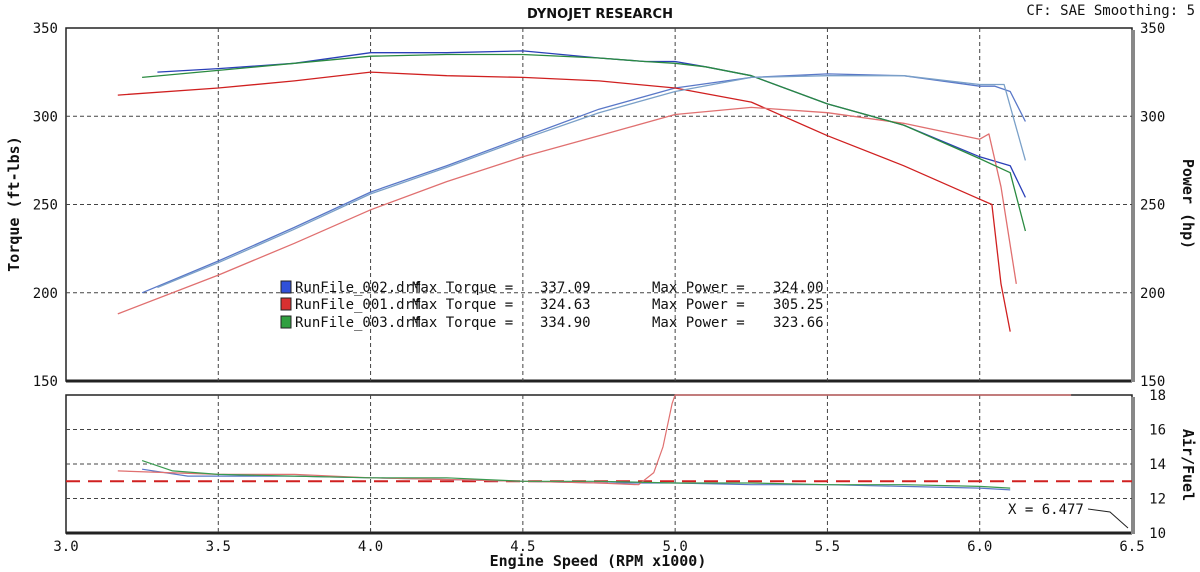 The image size is (1200, 572). I want to click on legend-swatch-green, so click(286, 322).